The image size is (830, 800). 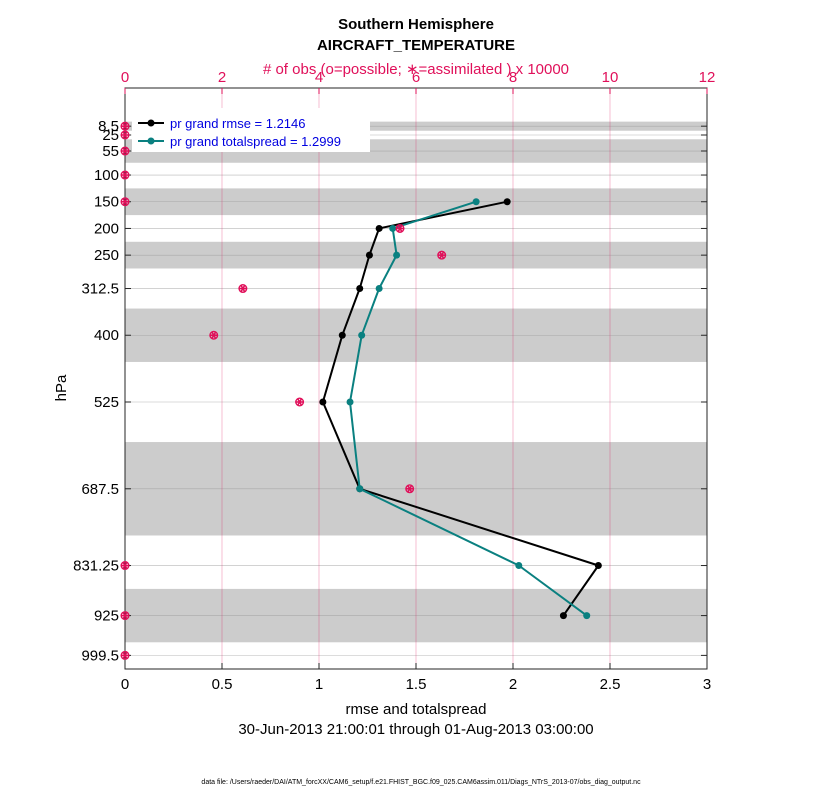 What do you see at coordinates (610, 684) in the screenshot?
I see `x-tick-label-5: 2.5` at bounding box center [610, 684].